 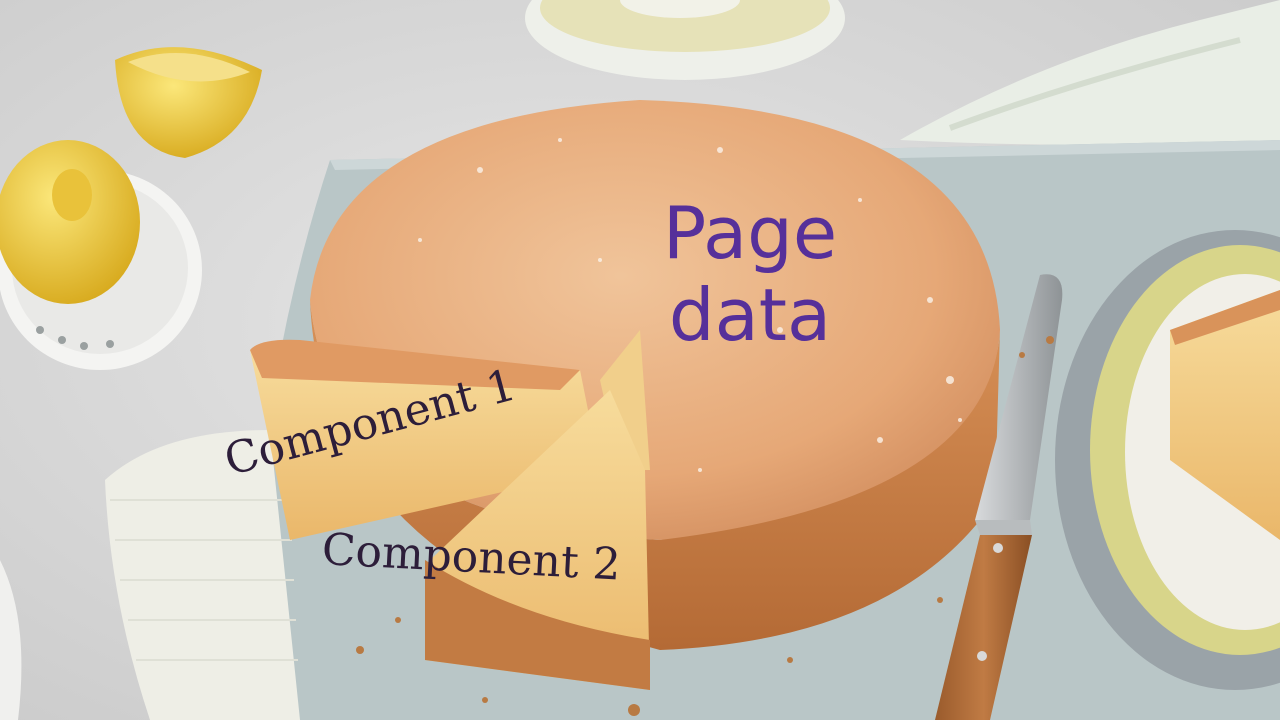 What do you see at coordinates (1019, 397) in the screenshot?
I see `knife-icon` at bounding box center [1019, 397].